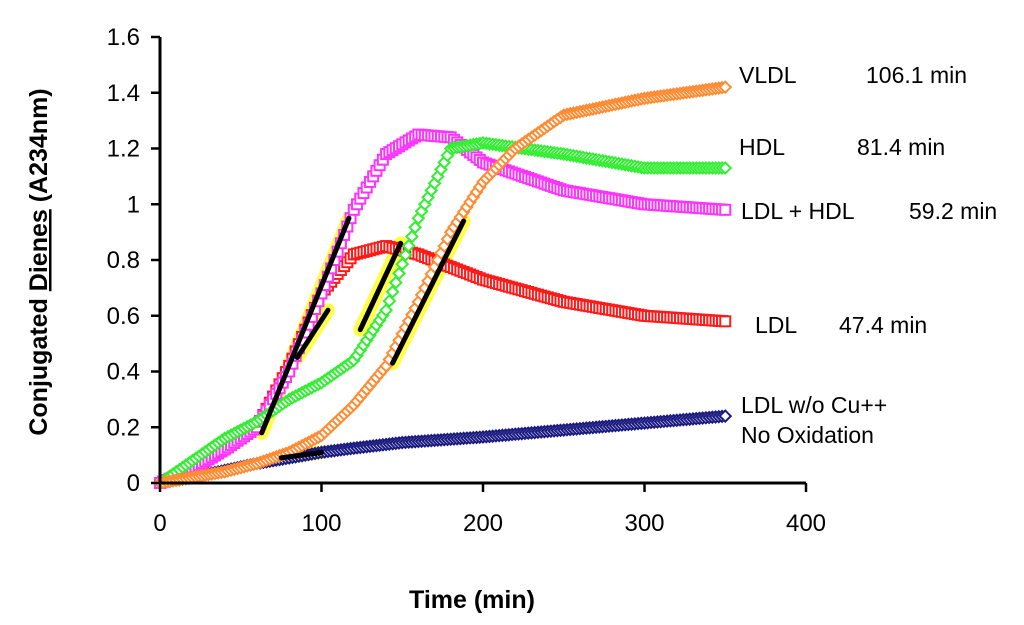 The width and height of the screenshot is (1024, 625). I want to click on lag-time-ldl: 47.4 min, so click(883, 325).